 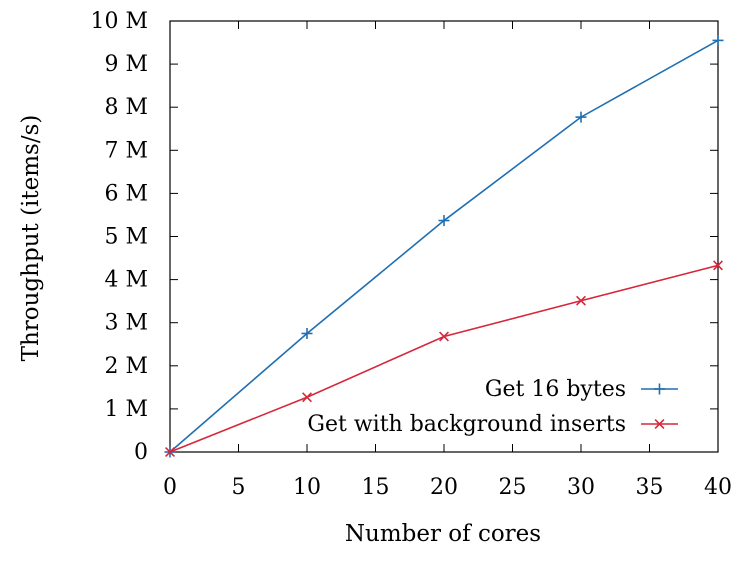 What do you see at coordinates (126, 409) in the screenshot?
I see `y-tick-label: 1 M` at bounding box center [126, 409].